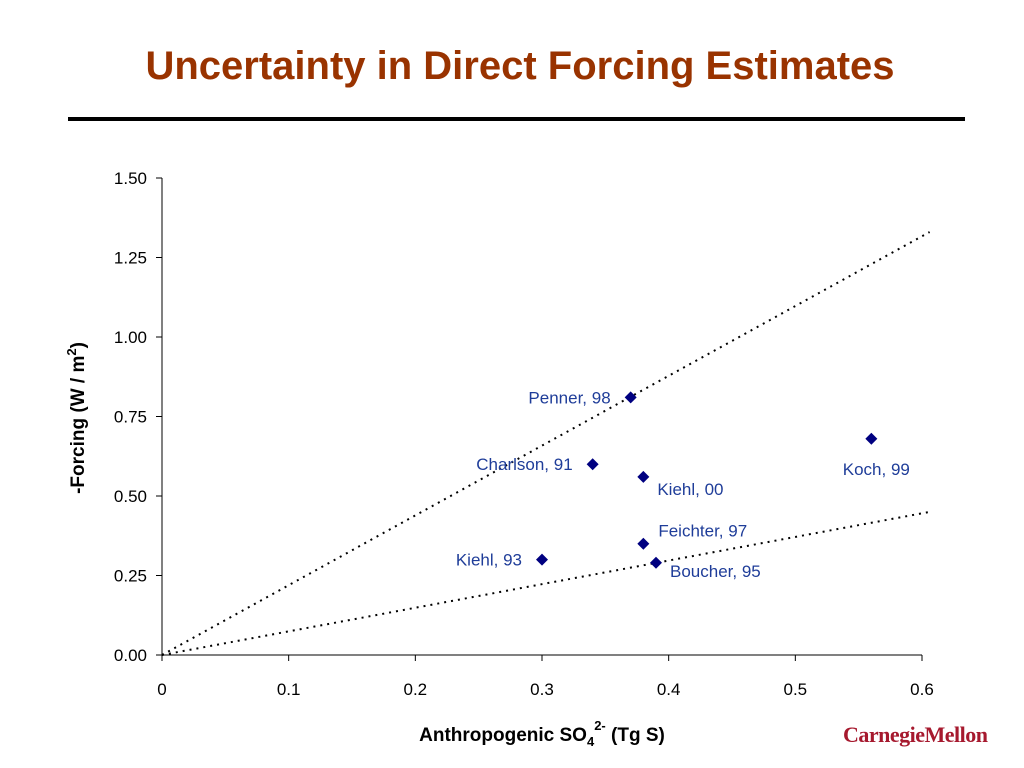 The width and height of the screenshot is (1024, 768). Describe the element at coordinates (416, 689) in the screenshot. I see `x-tick-label: 0.2` at that location.